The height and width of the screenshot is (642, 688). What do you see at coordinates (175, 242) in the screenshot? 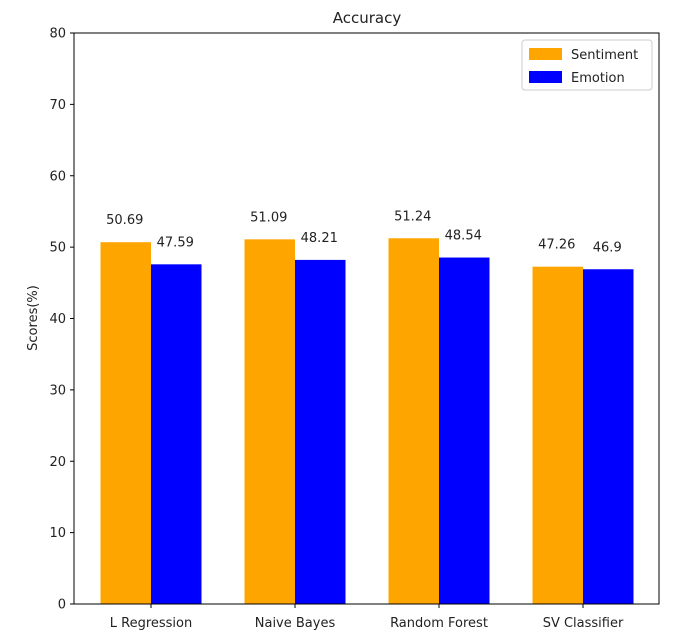
I see `data-label: 47.59` at bounding box center [175, 242].